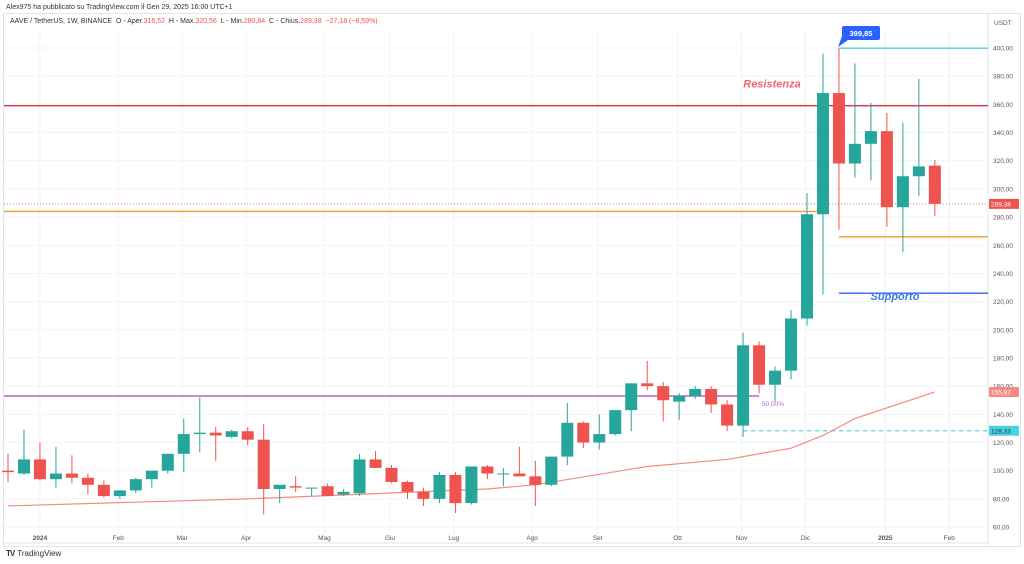 The image size is (1024, 564). I want to click on resistance-label: Resistenza, so click(771, 84).